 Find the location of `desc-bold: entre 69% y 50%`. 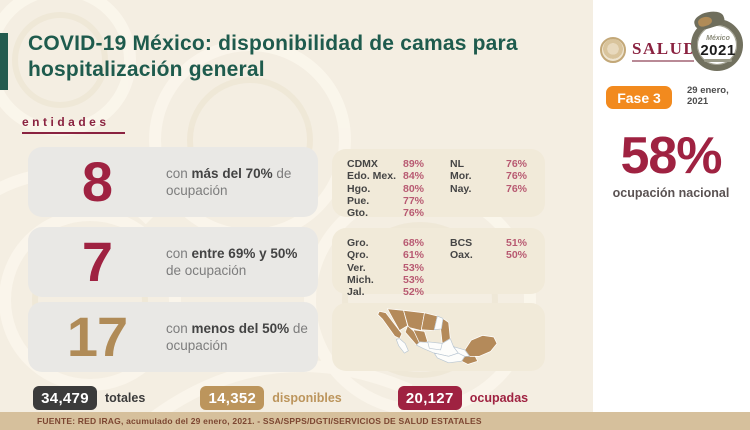

desc-bold: entre 69% y 50% is located at coordinates (244, 253).